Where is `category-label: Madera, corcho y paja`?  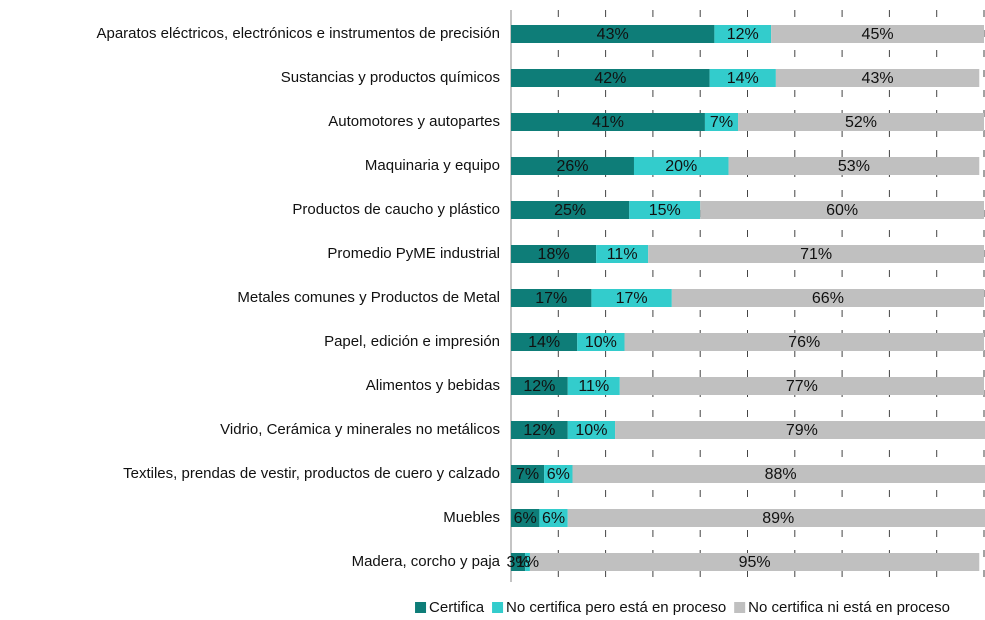
category-label: Madera, corcho y paja is located at coordinates (426, 561).